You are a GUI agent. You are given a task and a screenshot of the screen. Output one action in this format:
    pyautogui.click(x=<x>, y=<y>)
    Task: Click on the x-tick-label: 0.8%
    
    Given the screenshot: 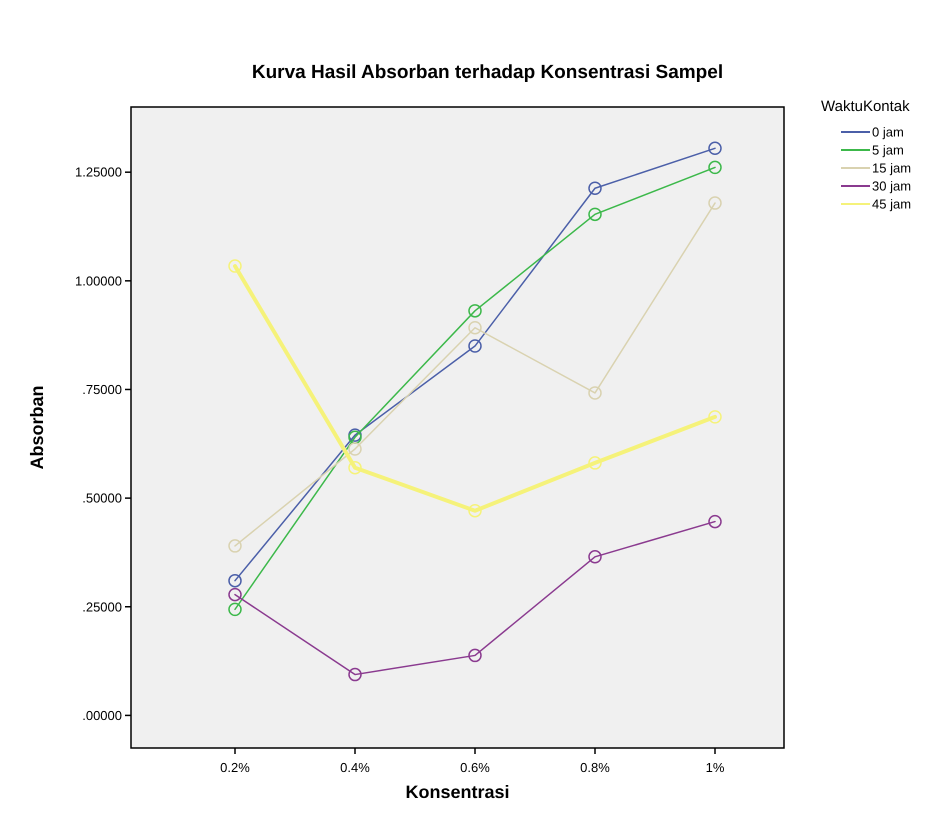 What is the action you would take?
    pyautogui.click(x=595, y=767)
    